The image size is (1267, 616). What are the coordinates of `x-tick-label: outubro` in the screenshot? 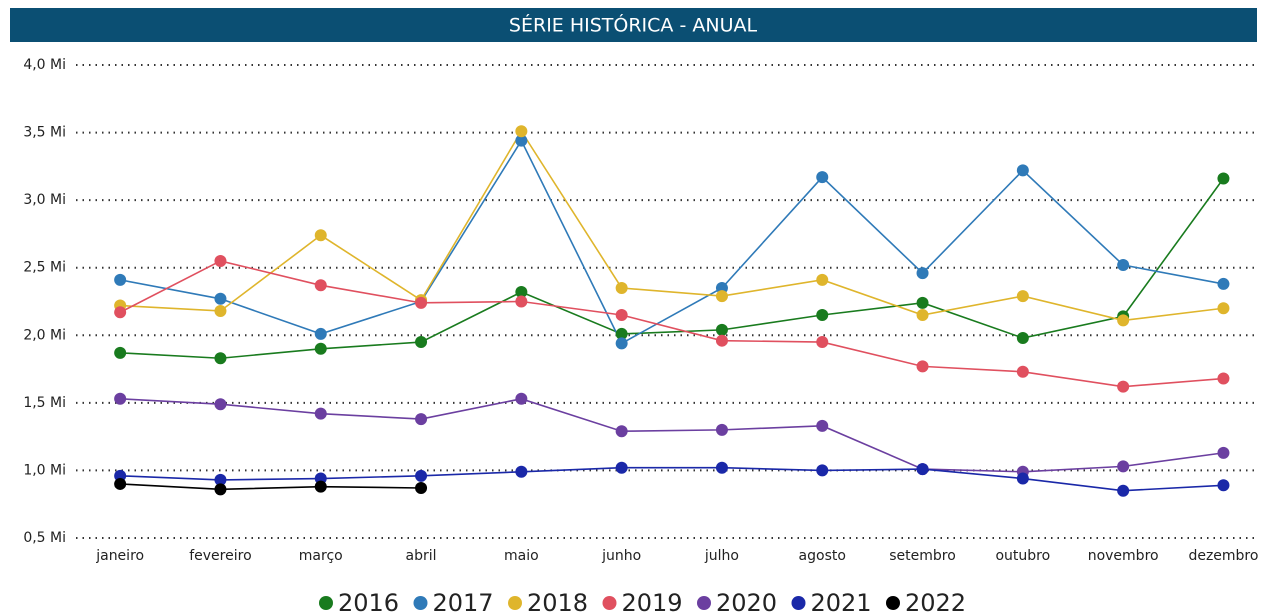 It's located at (1022, 556).